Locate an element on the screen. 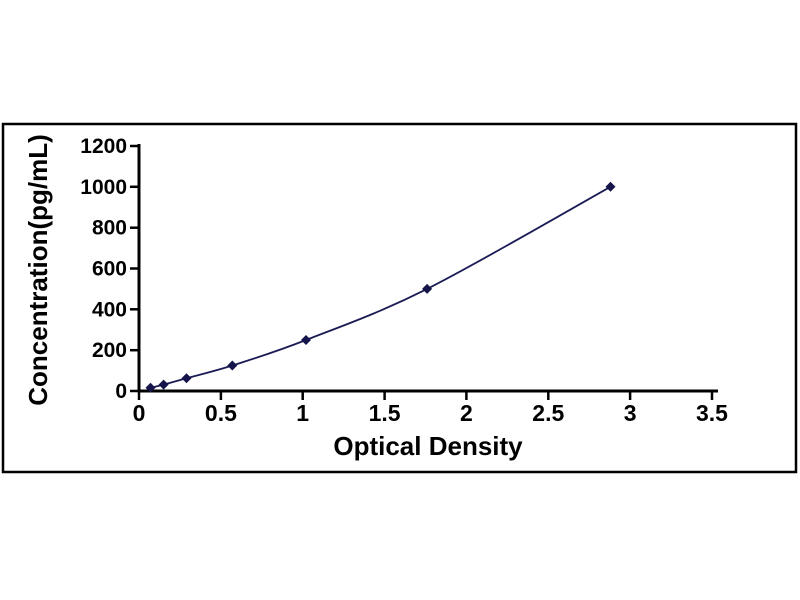 This screenshot has height=600, width=800. y-tick-label: 400 is located at coordinates (109, 309).